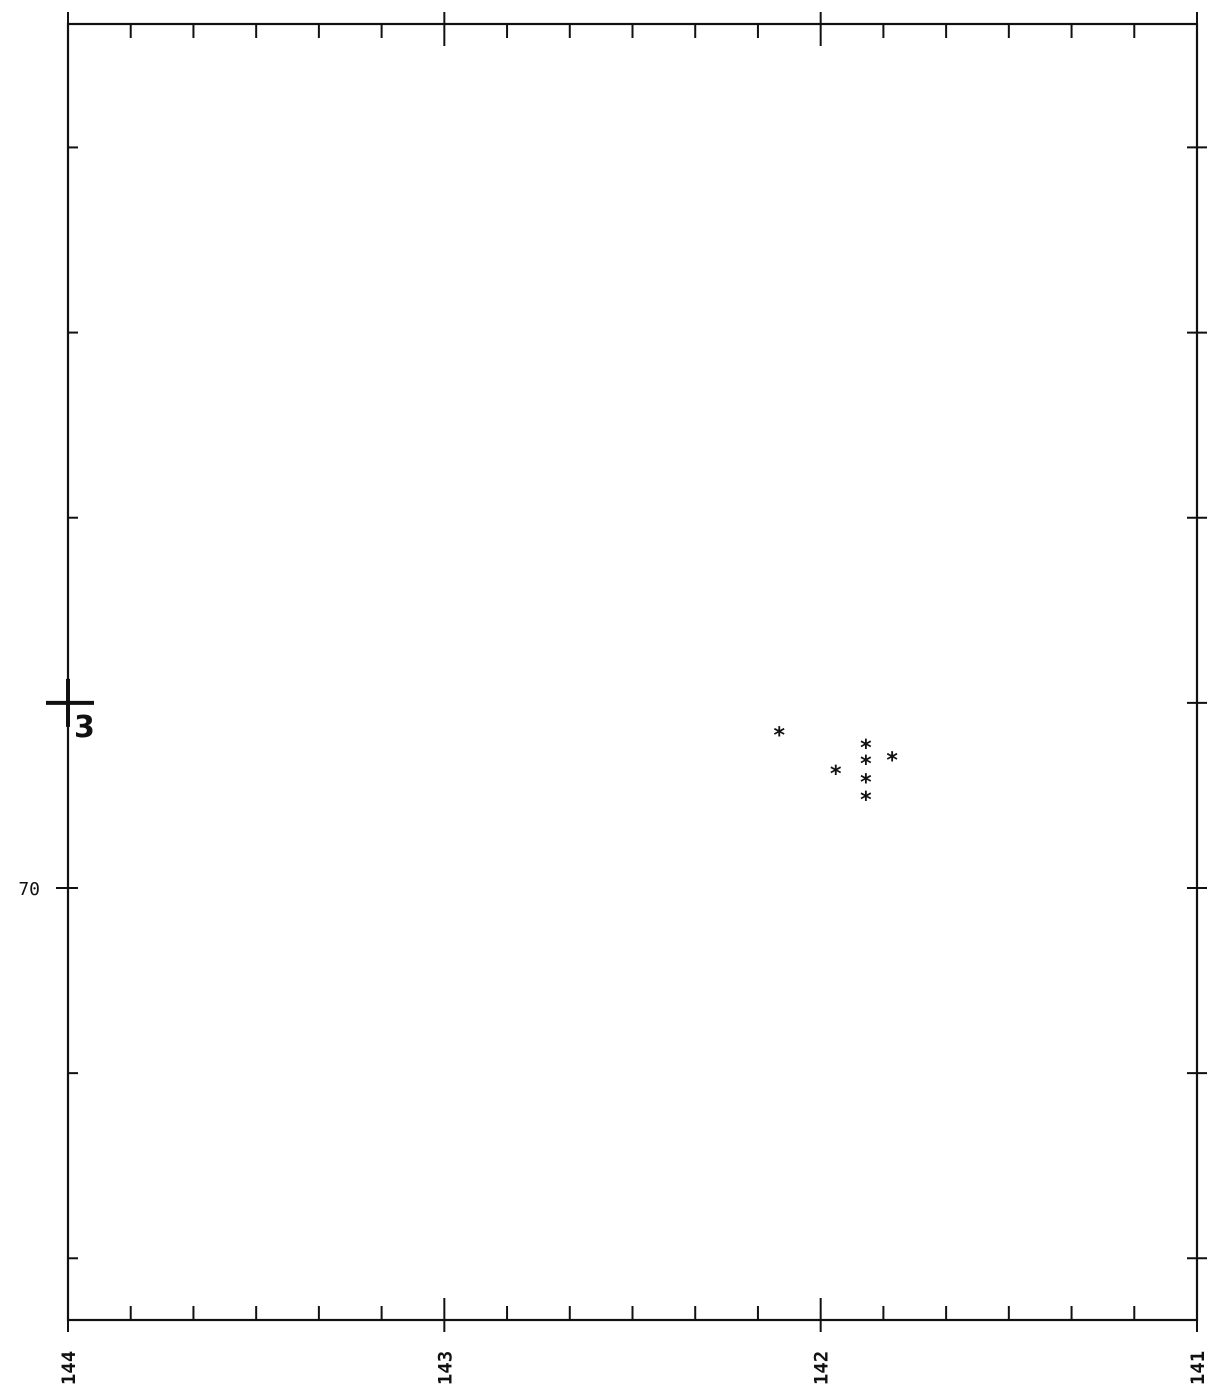 The image size is (1207, 1390). What do you see at coordinates (84, 727) in the screenshot?
I see `plus-marker-label: 3` at bounding box center [84, 727].